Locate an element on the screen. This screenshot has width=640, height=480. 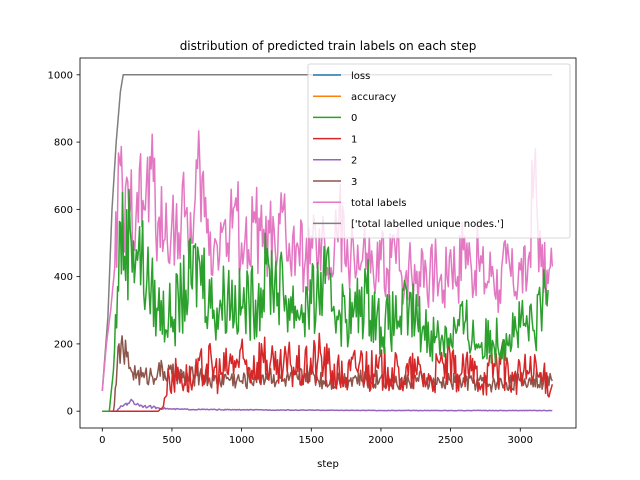
legend-label: accuracy is located at coordinates (373, 97).